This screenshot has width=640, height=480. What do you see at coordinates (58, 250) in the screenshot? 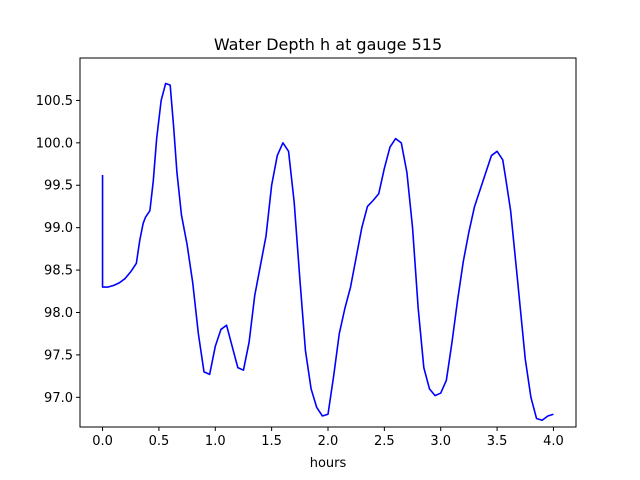
I see `y-axis: 97.0 97.5 98.0 98.5 99.0 99.5 100.0 100.5` at bounding box center [58, 250].